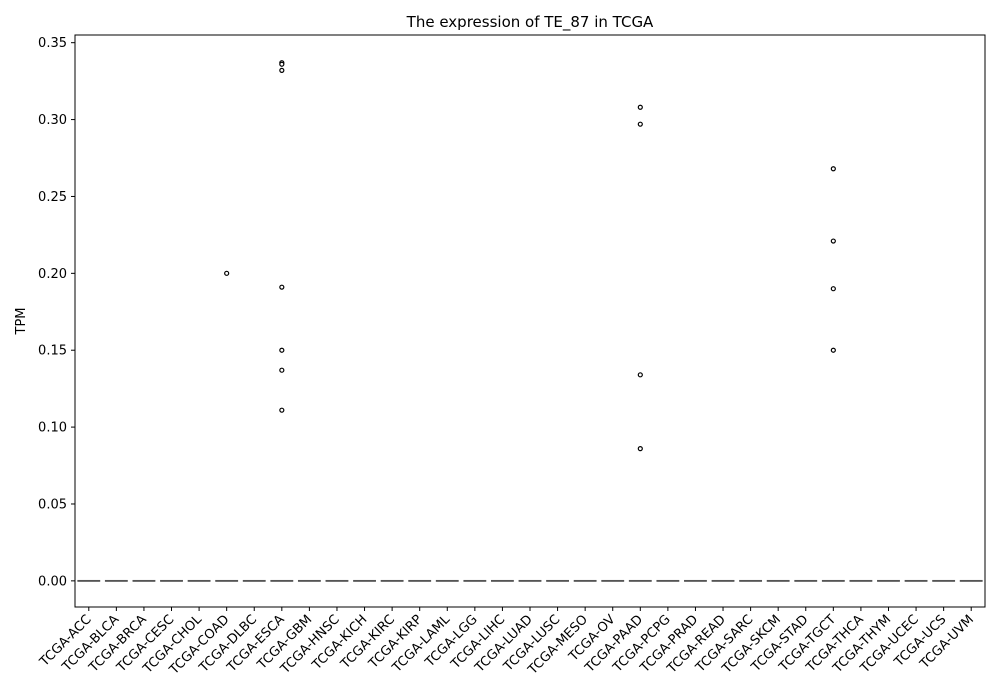 Image resolution: width=1000 pixels, height=700 pixels. What do you see at coordinates (52, 504) in the screenshot?
I see `y-tick-label: 0.05` at bounding box center [52, 504].